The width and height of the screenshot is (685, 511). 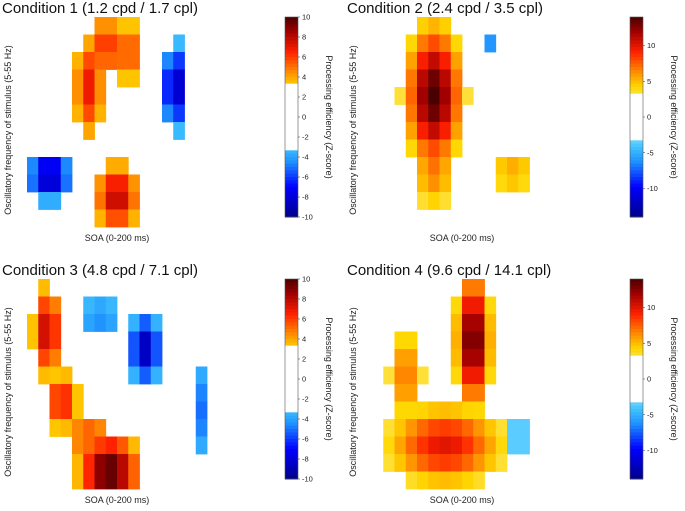 What do you see at coordinates (305, 439) in the screenshot?
I see `colorbar-tick-label: -6` at bounding box center [305, 439].